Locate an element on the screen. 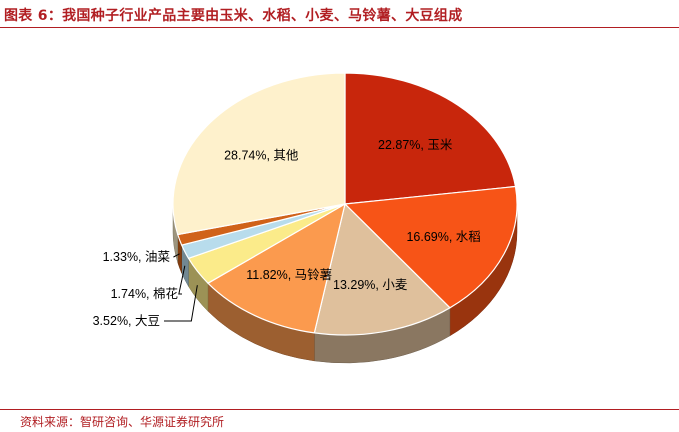 The height and width of the screenshot is (432, 679). slice-label-1: 22.87%, 玉米 is located at coordinates (415, 145).